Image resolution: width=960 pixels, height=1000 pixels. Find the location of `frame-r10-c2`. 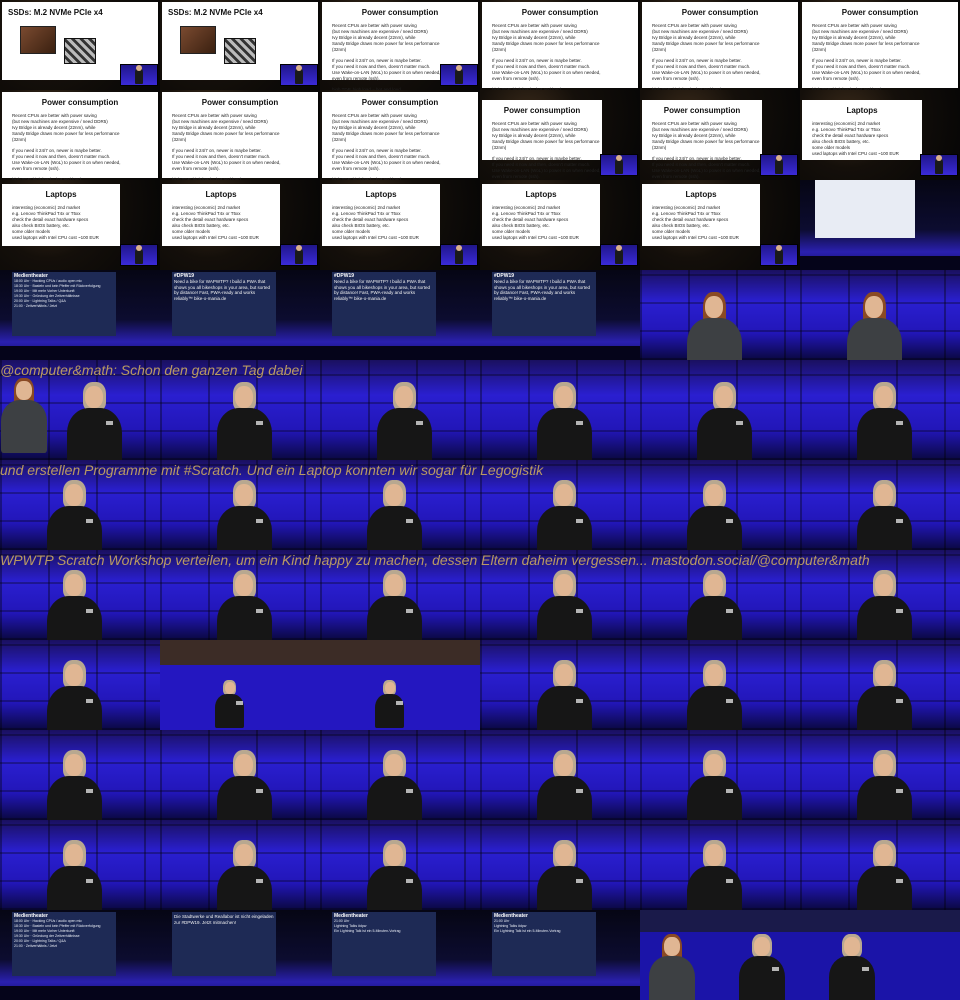

frame-r10-c2 is located at coordinates (240, 865).